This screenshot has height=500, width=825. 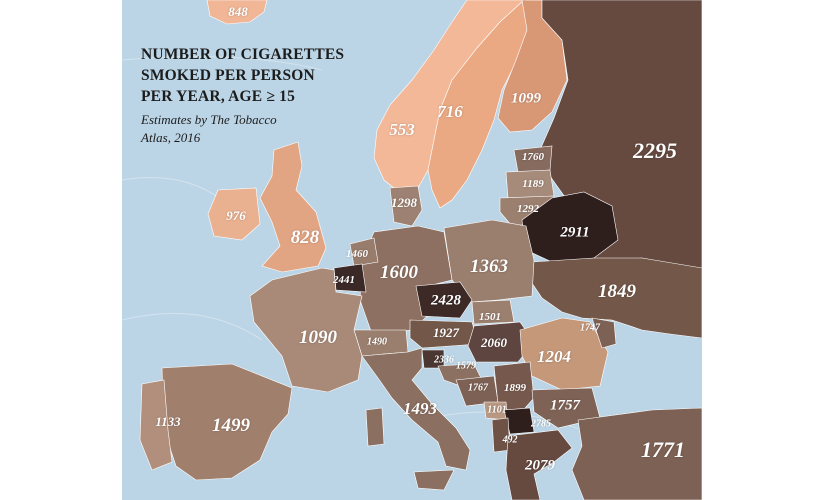 What do you see at coordinates (434, 480) in the screenshot?
I see `island-sicily` at bounding box center [434, 480].